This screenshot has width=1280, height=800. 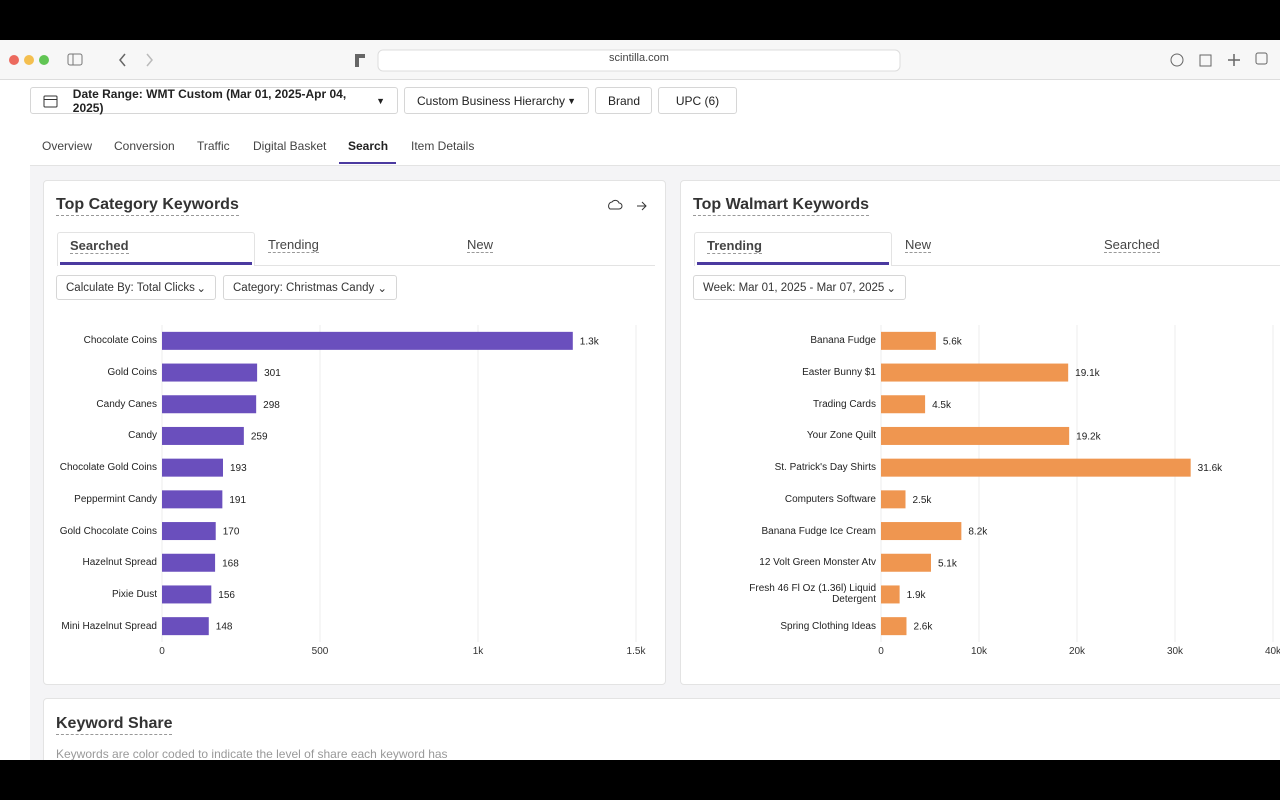 I want to click on data-label: 19.2k, so click(x=1088, y=436).